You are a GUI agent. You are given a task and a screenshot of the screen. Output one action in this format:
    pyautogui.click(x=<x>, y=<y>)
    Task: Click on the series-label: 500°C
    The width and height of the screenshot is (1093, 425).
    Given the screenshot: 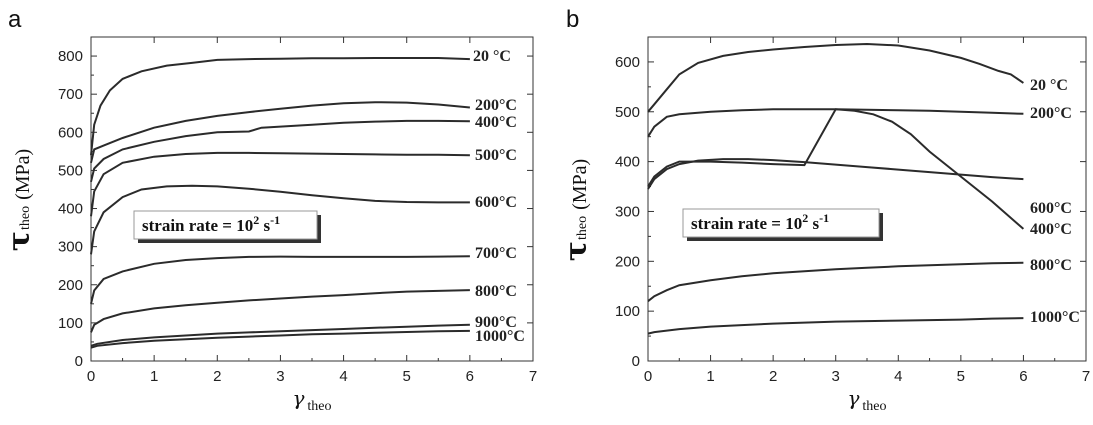 What is the action you would take?
    pyautogui.click(x=496, y=155)
    